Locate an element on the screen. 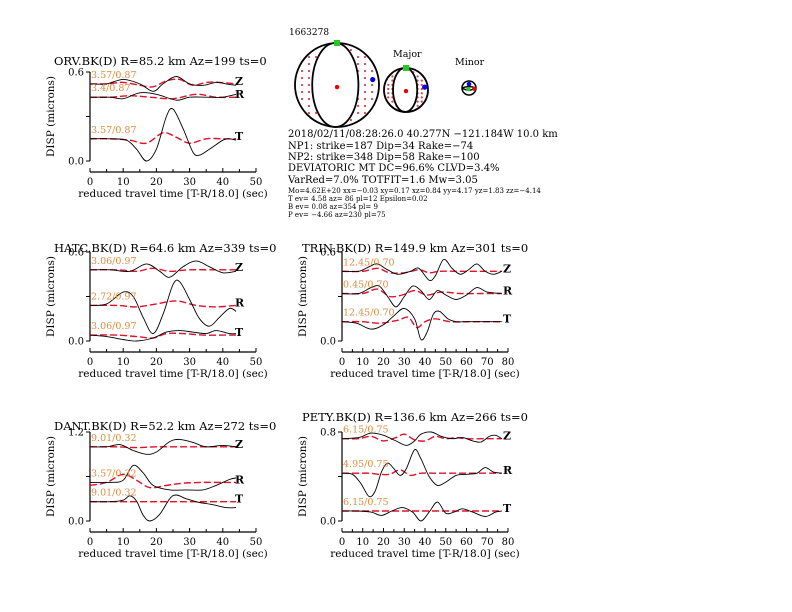  x-tick-label: 80 is located at coordinates (508, 362).